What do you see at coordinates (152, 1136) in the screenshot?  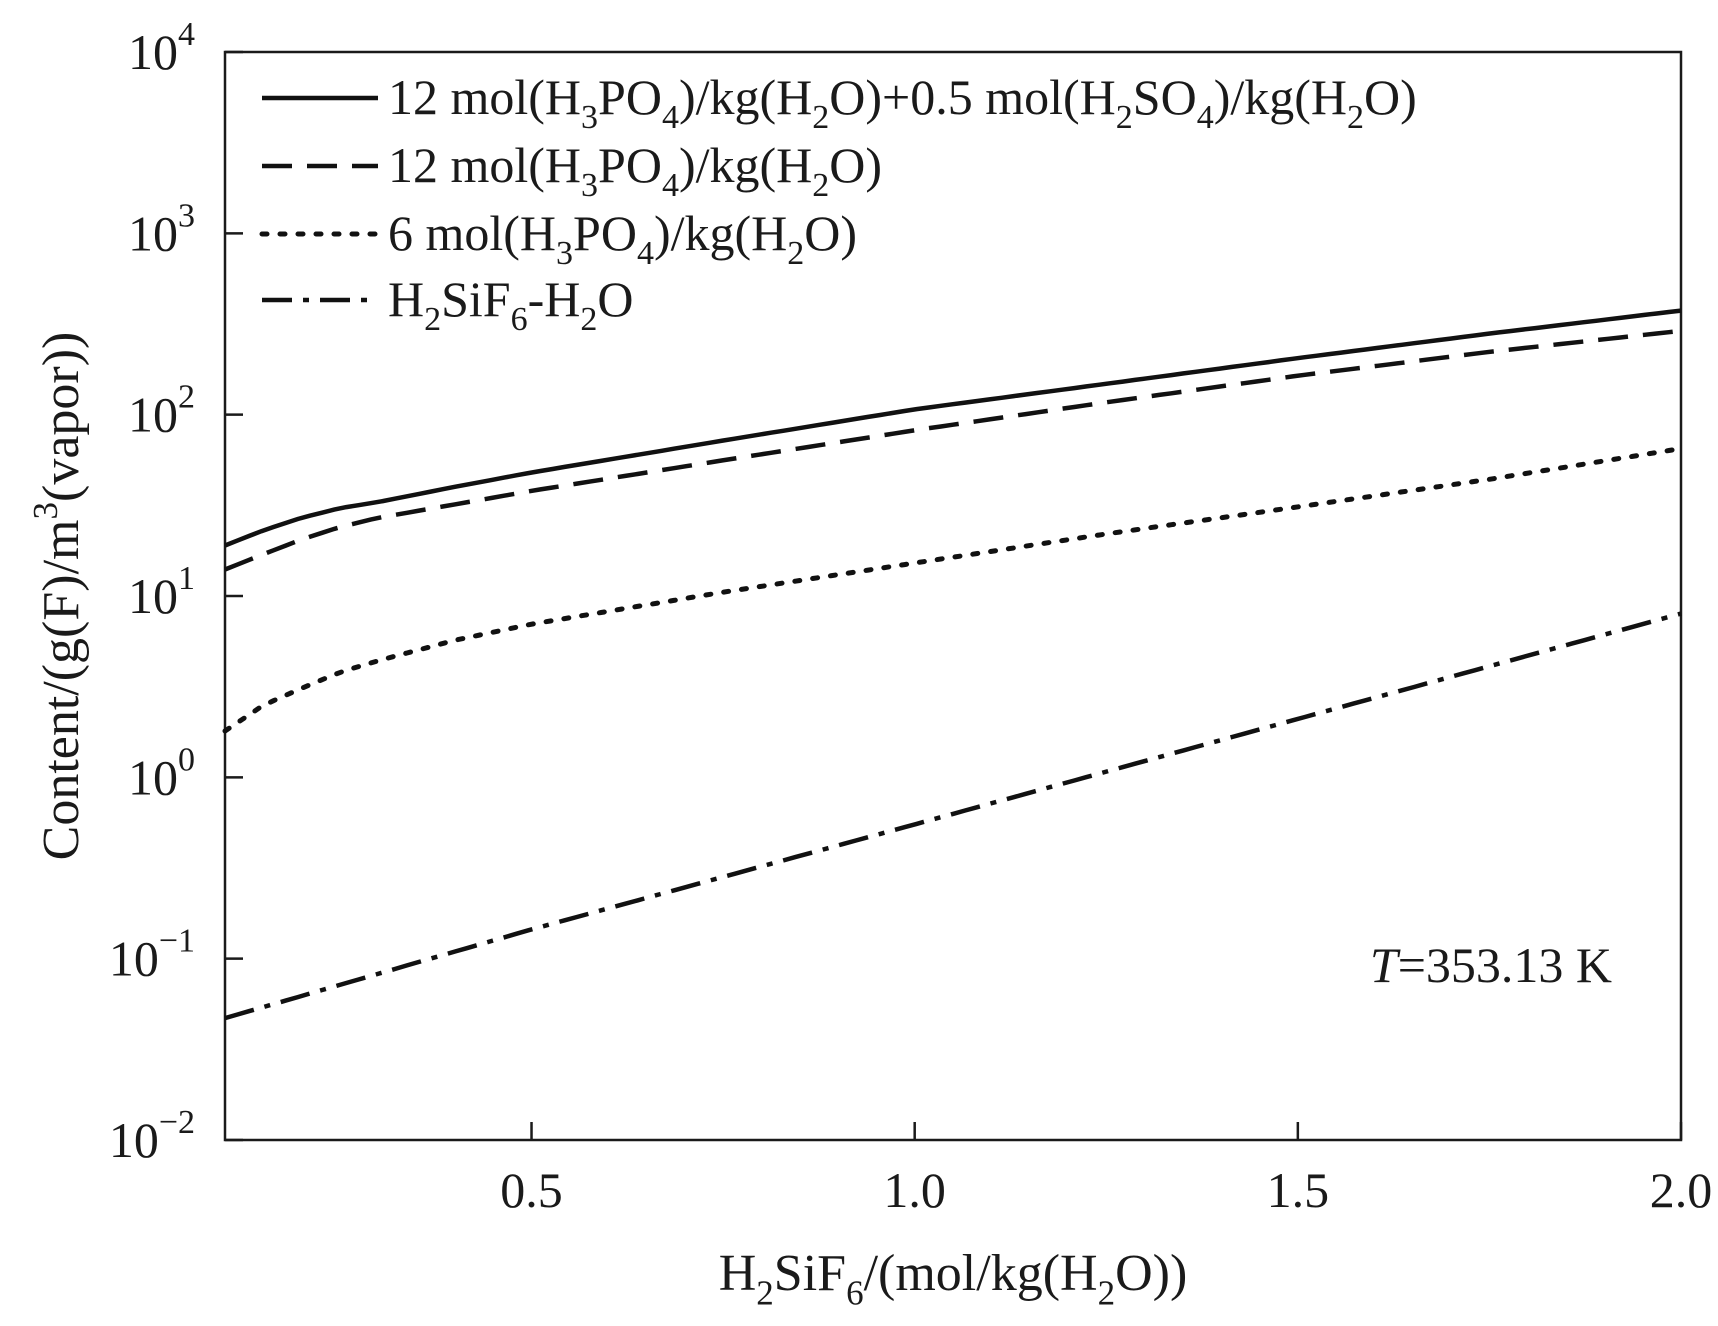 I see `y-tick-label: 10⁻²` at bounding box center [152, 1136].